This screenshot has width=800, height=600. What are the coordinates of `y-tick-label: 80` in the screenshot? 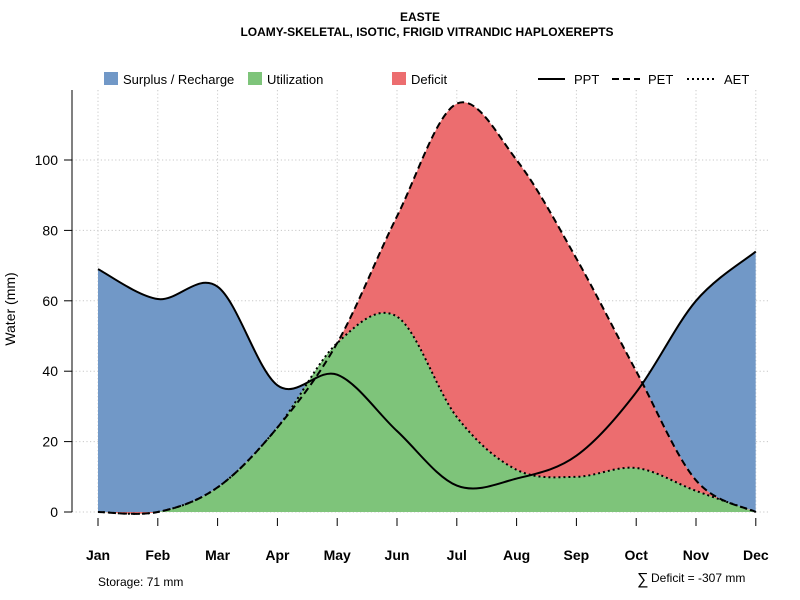 It's located at (50, 230).